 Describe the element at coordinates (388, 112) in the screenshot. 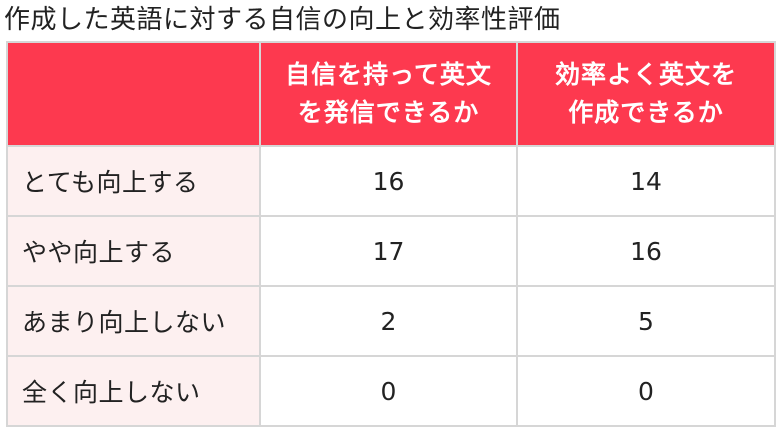

I see `header-confidence-line2: を発信できるか` at that location.